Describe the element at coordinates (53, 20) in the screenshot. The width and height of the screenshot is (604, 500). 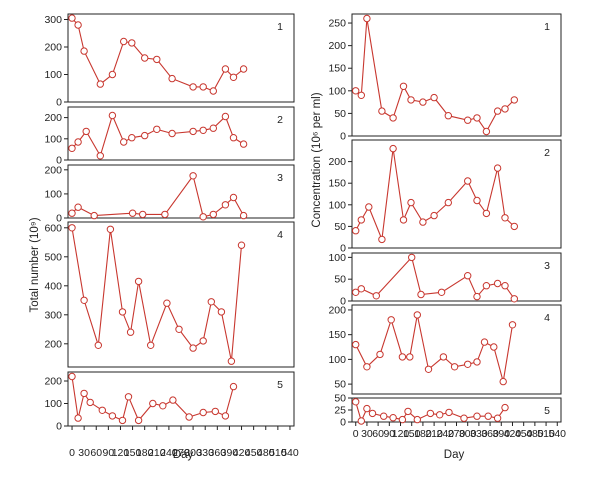
I see `y-tick-label: 300` at that location.